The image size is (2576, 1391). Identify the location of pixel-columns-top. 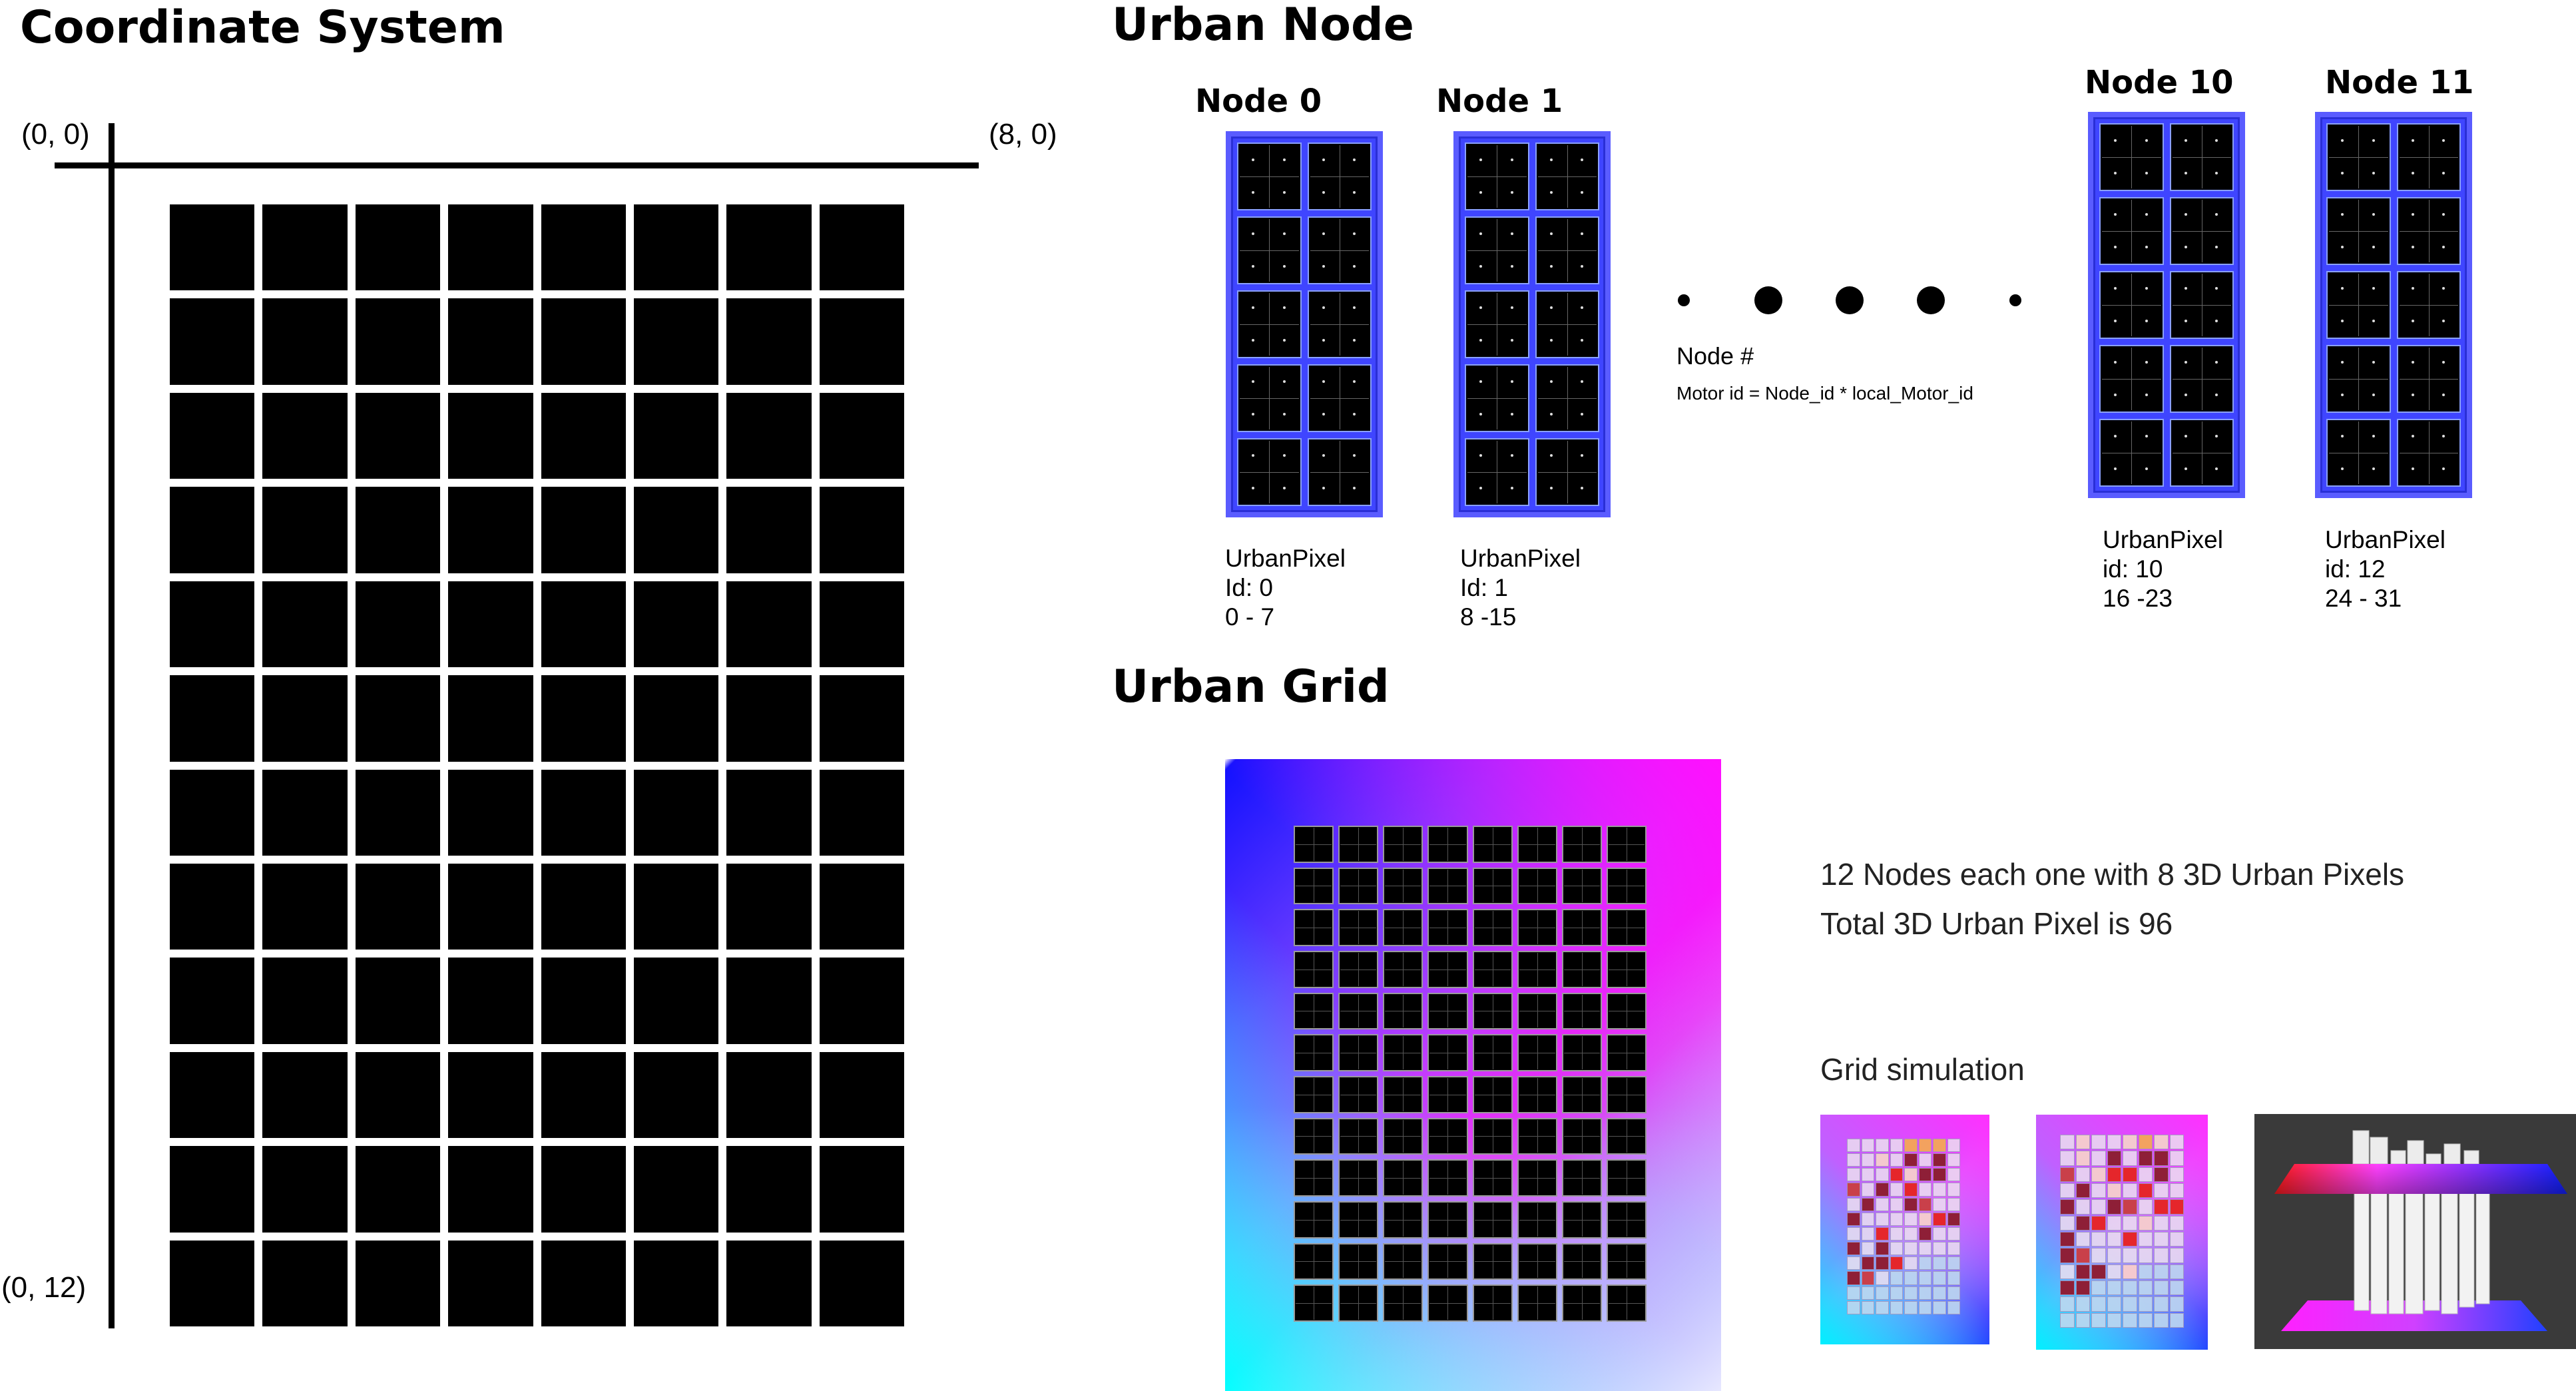
(2416, 1147).